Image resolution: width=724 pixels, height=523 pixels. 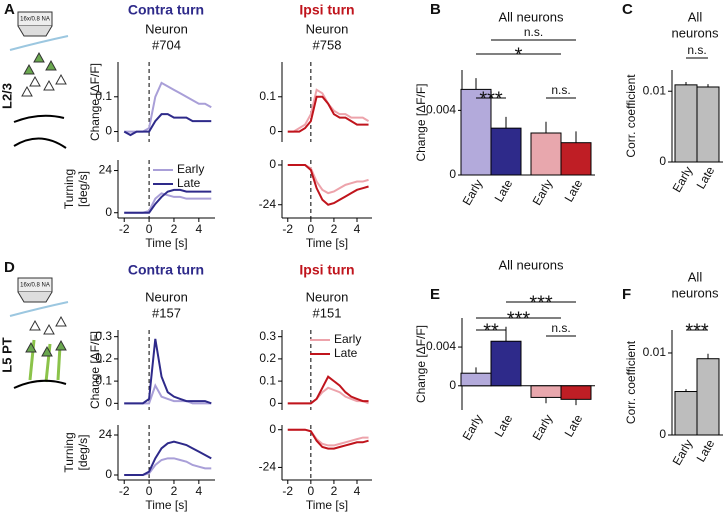 I want to click on y-tick-label: 24, so click(x=106, y=434).